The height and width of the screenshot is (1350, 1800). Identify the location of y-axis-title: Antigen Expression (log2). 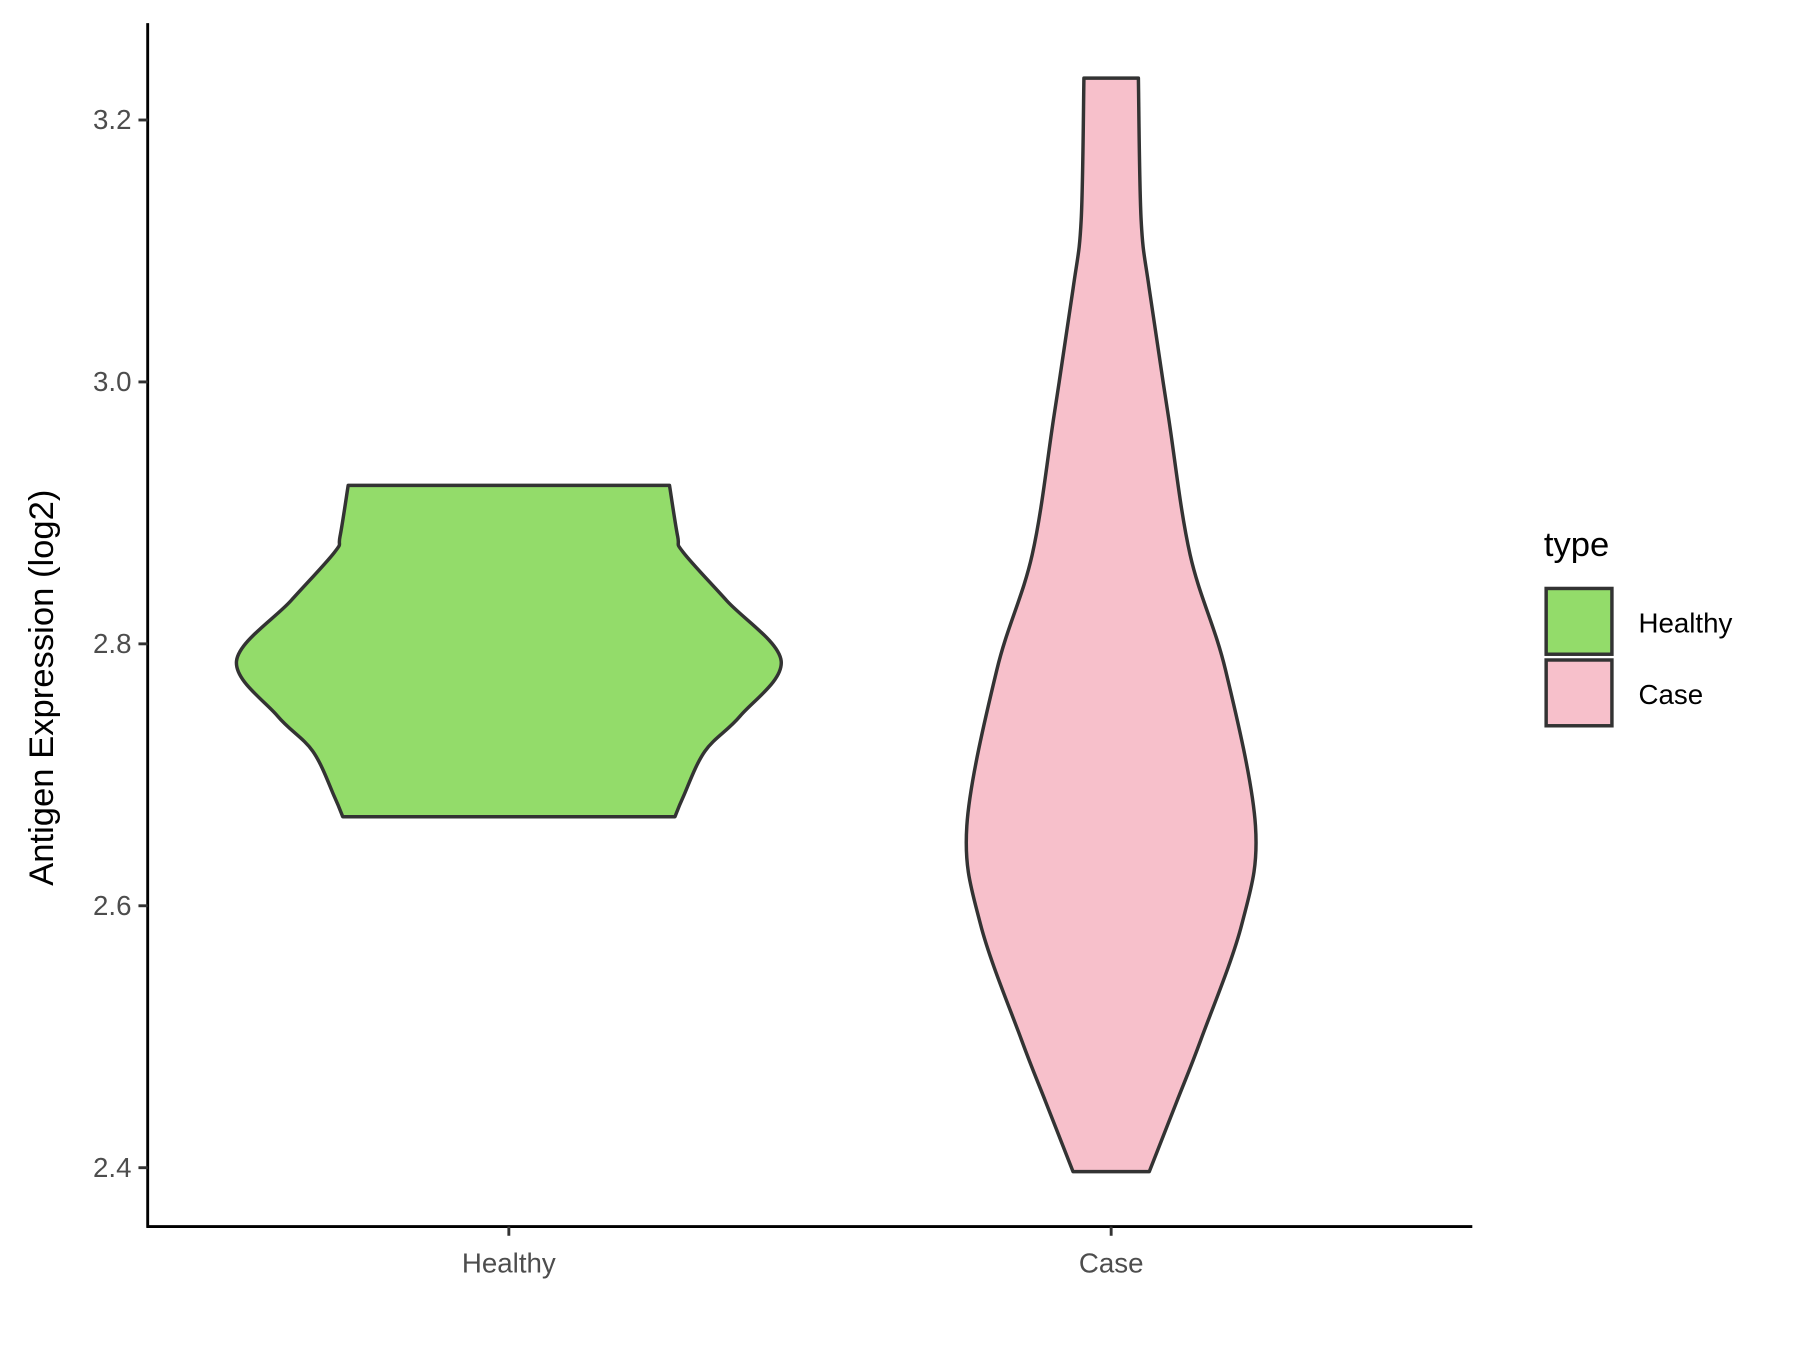
(42, 688).